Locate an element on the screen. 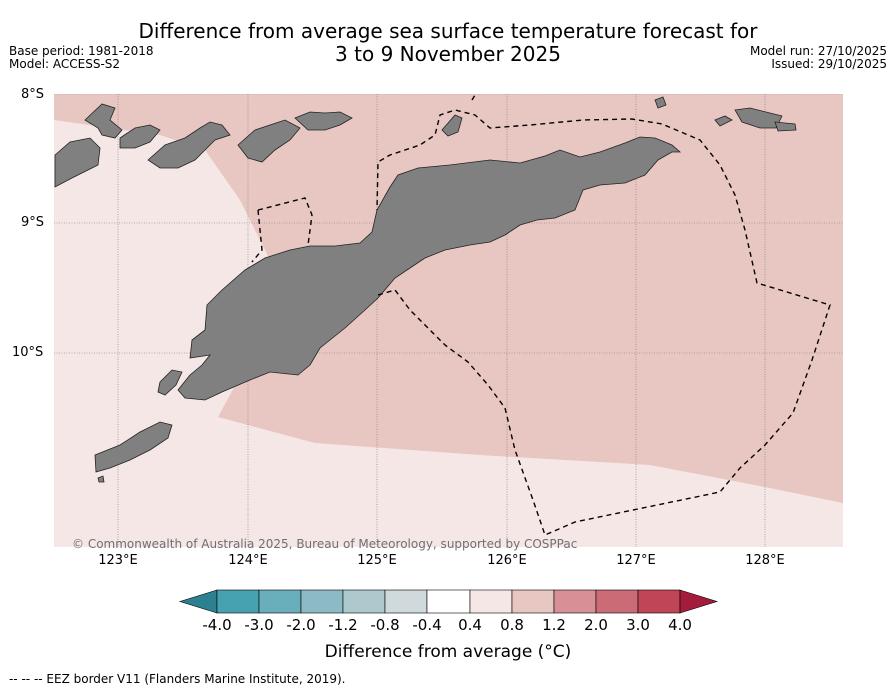 This screenshot has height=690, width=896. cb-label-6: -0.4 is located at coordinates (427, 625).